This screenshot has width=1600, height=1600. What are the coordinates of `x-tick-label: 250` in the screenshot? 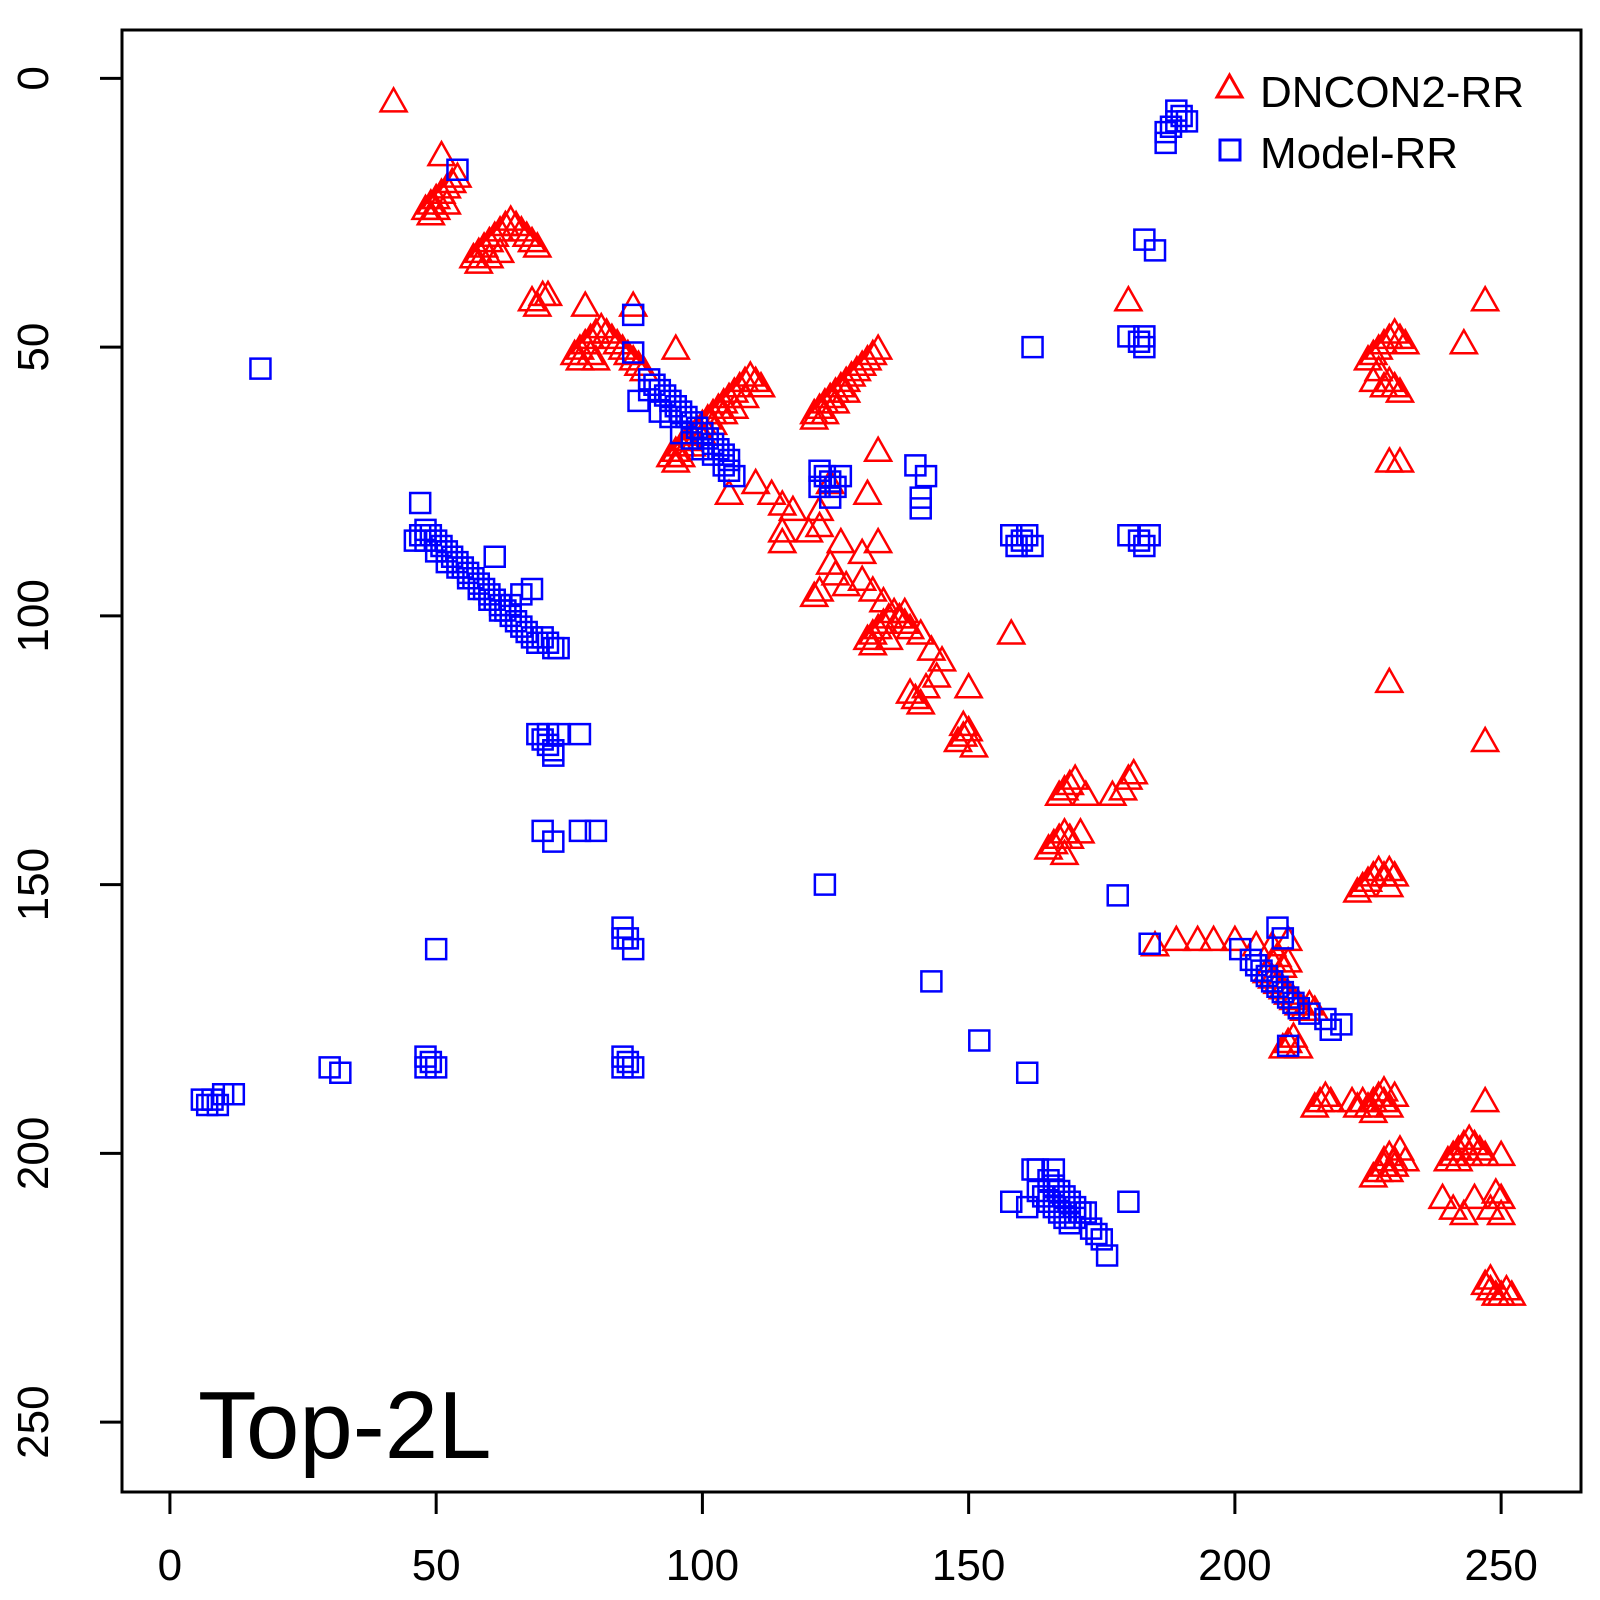 It's located at (1500, 1565).